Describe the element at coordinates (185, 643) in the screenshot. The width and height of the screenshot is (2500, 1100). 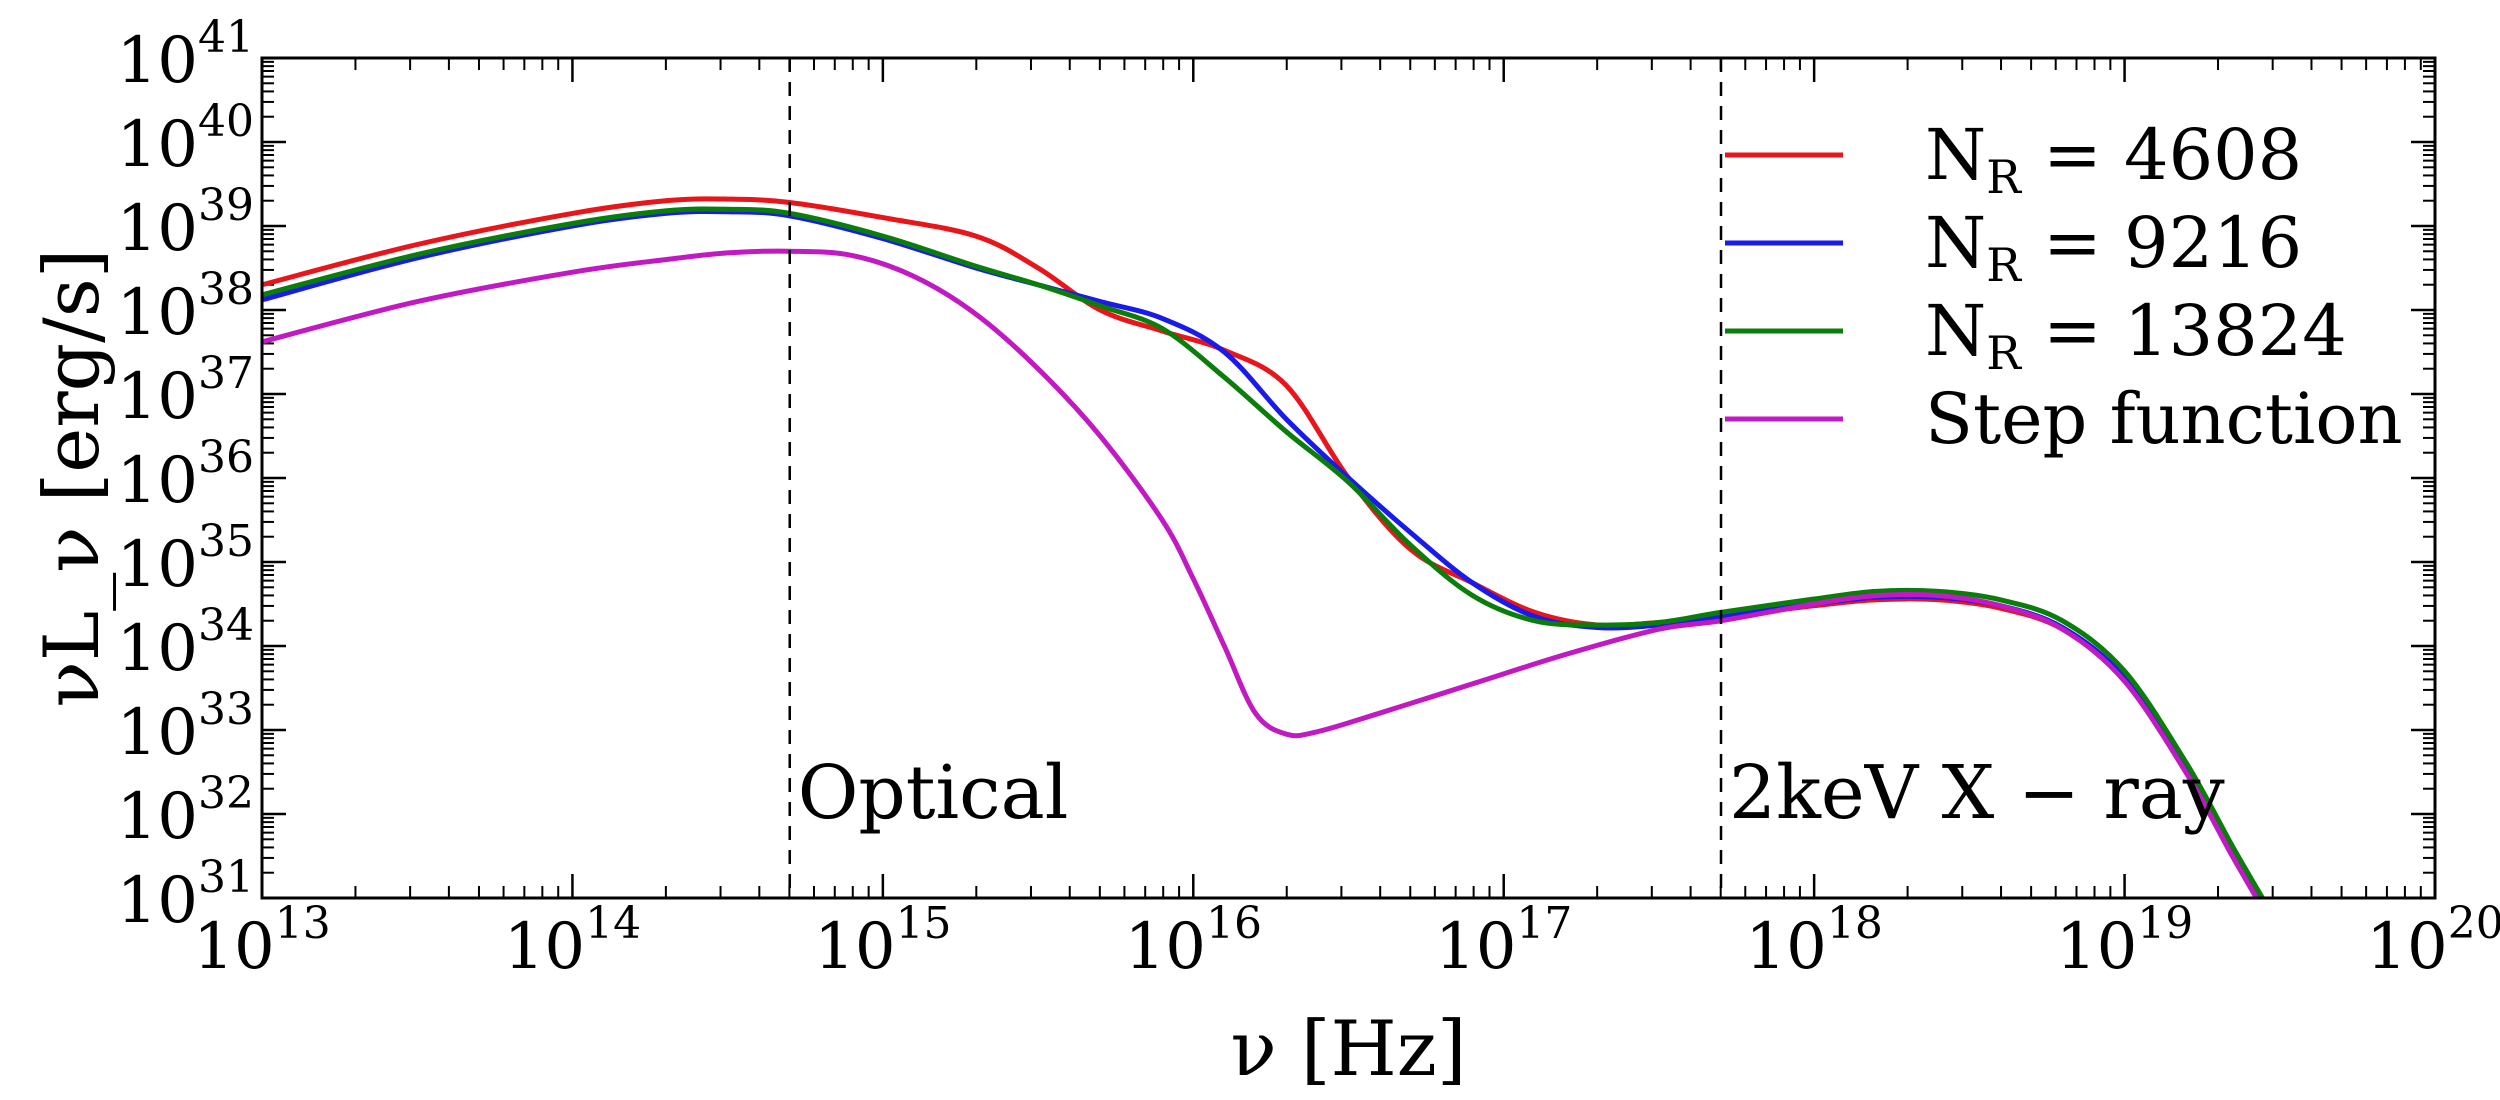
I see `y-tick-label: 1034` at that location.